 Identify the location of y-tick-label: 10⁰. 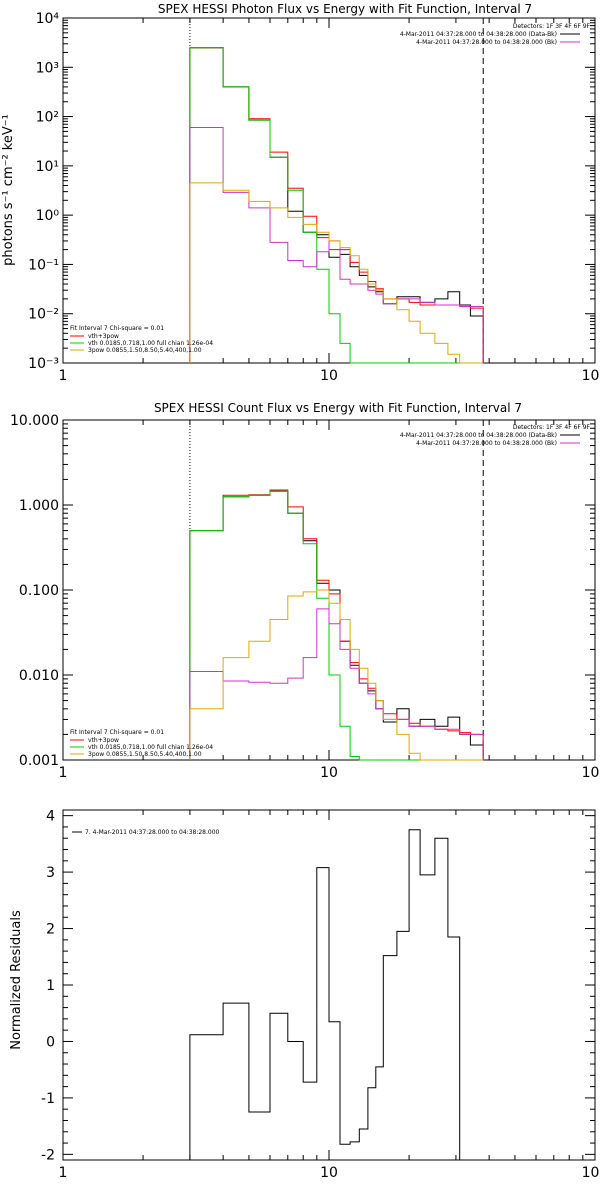
(48, 216).